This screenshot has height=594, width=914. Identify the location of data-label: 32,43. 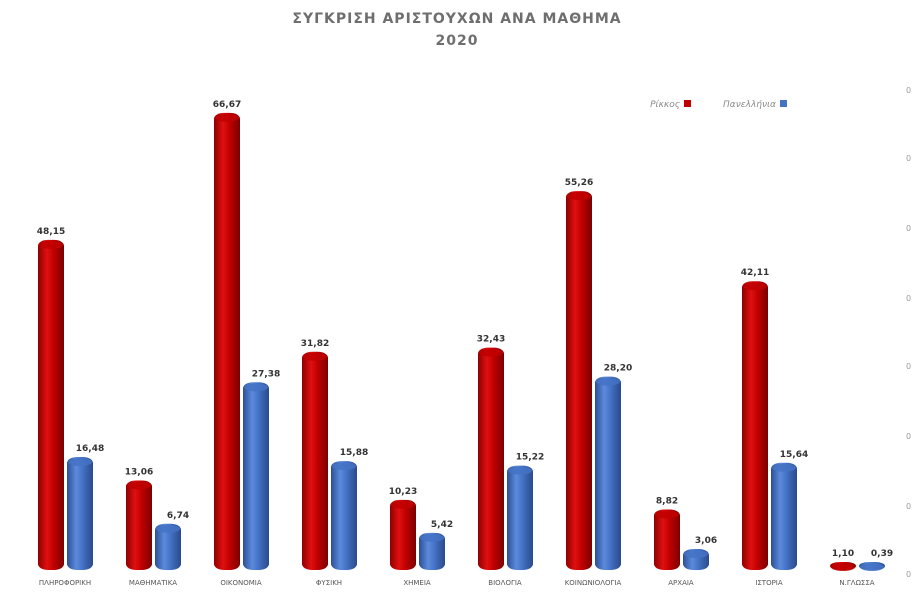
(491, 340).